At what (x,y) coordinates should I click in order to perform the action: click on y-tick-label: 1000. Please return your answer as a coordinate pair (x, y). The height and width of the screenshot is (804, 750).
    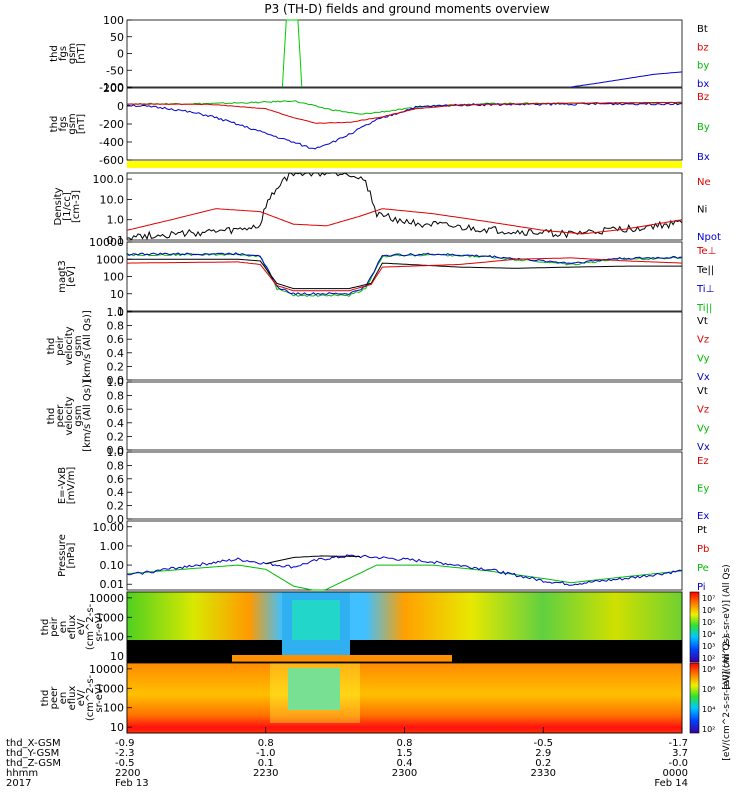
    Looking at the image, I should click on (110, 617).